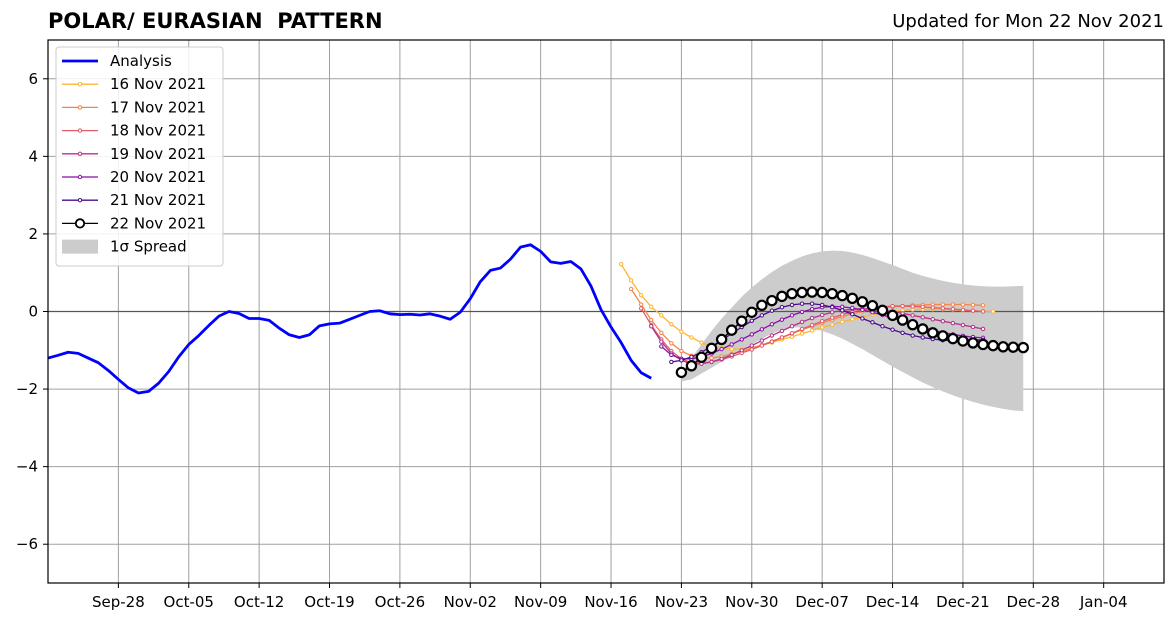 This screenshot has height=622, width=1176. I want to click on x-tick-label: Nov-02, so click(470, 602).